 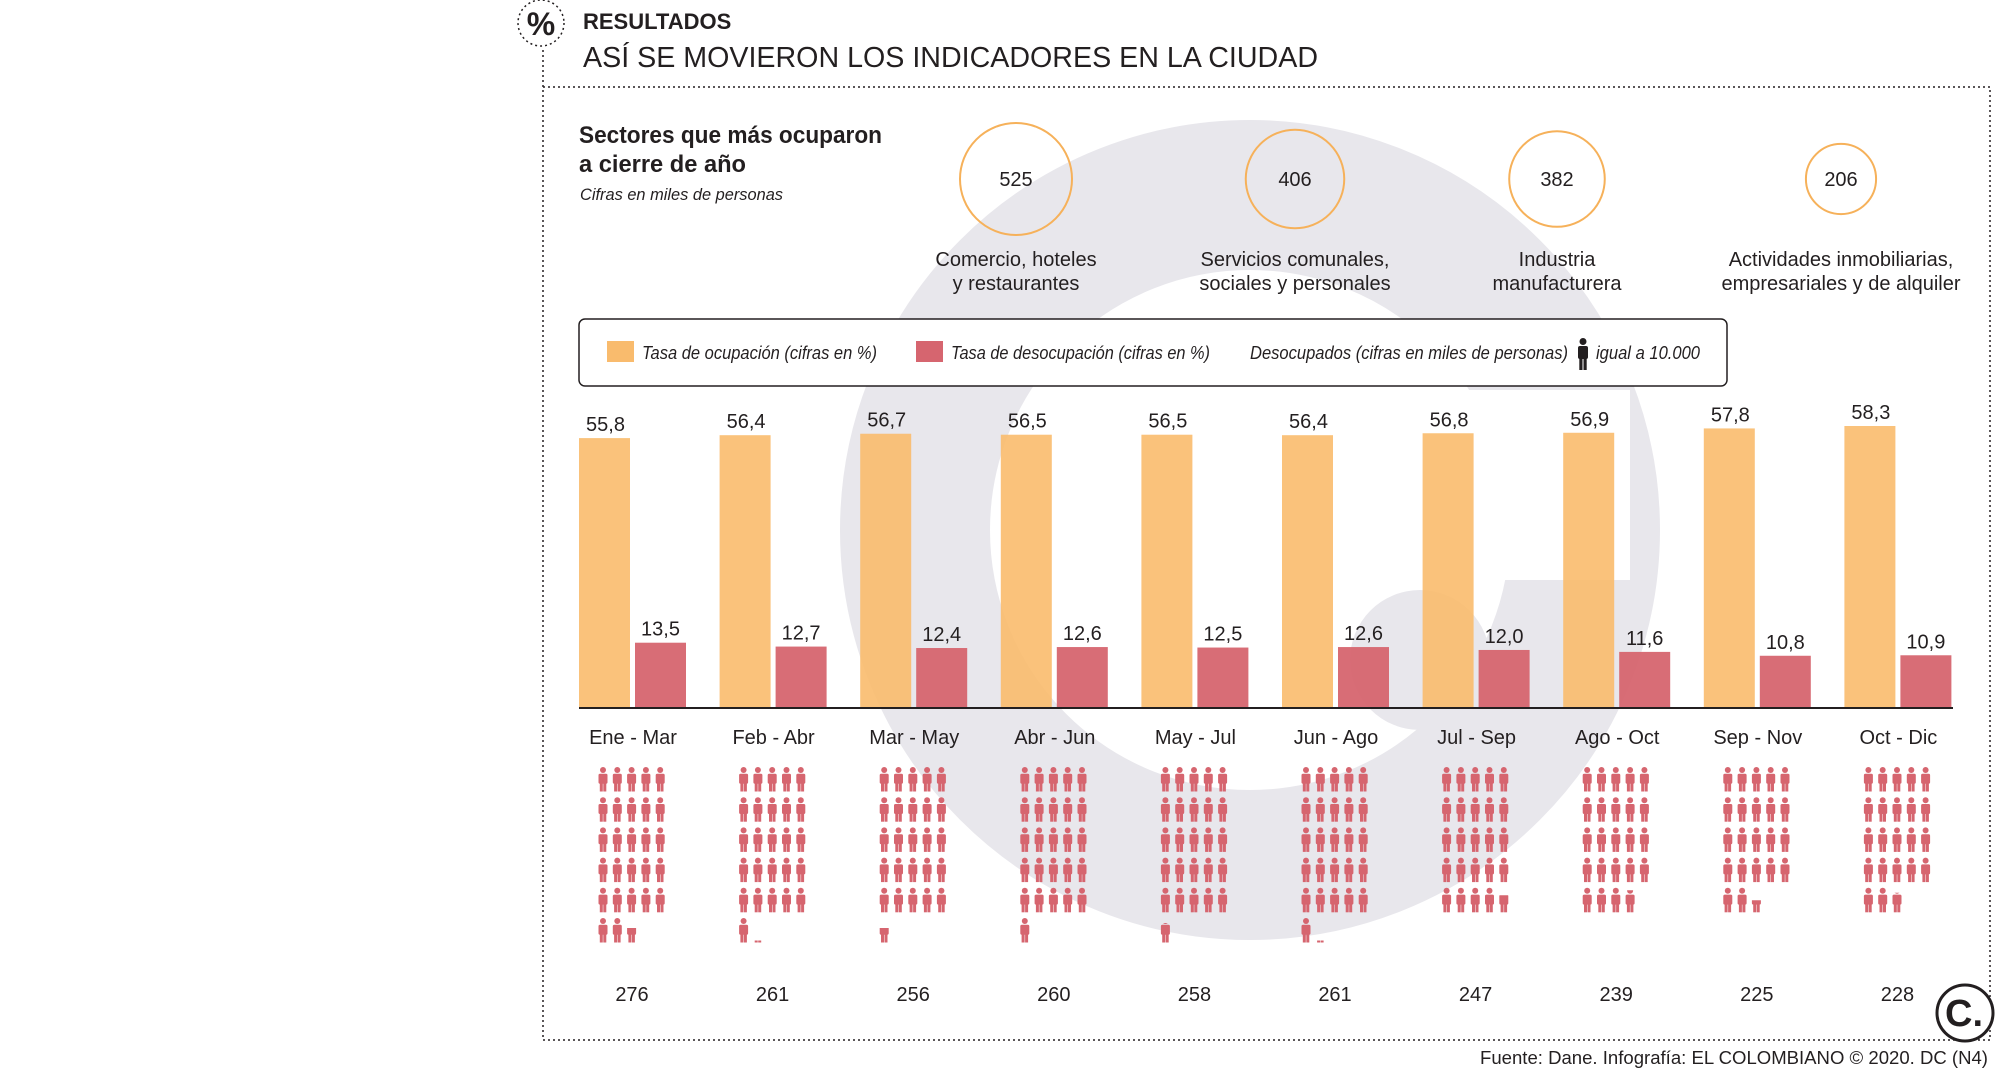 I want to click on x-tick-label: Ene - Mar, so click(x=633, y=738).